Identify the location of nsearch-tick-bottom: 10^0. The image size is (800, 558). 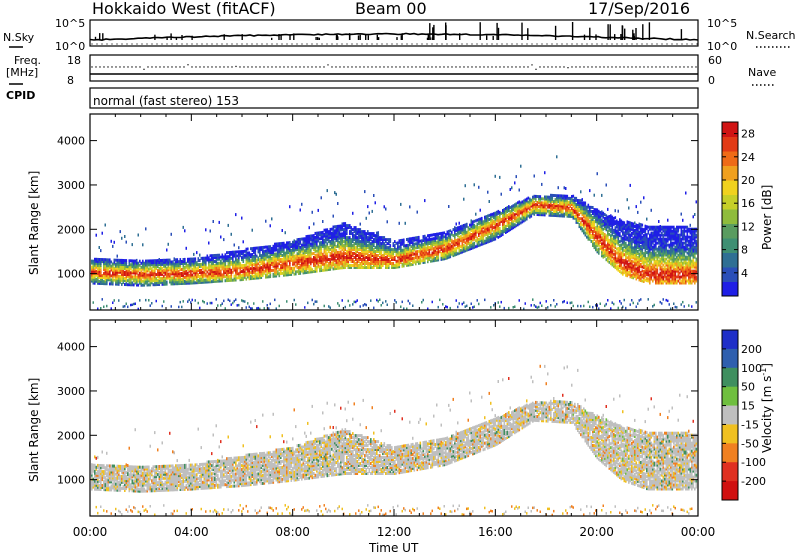
(722, 46).